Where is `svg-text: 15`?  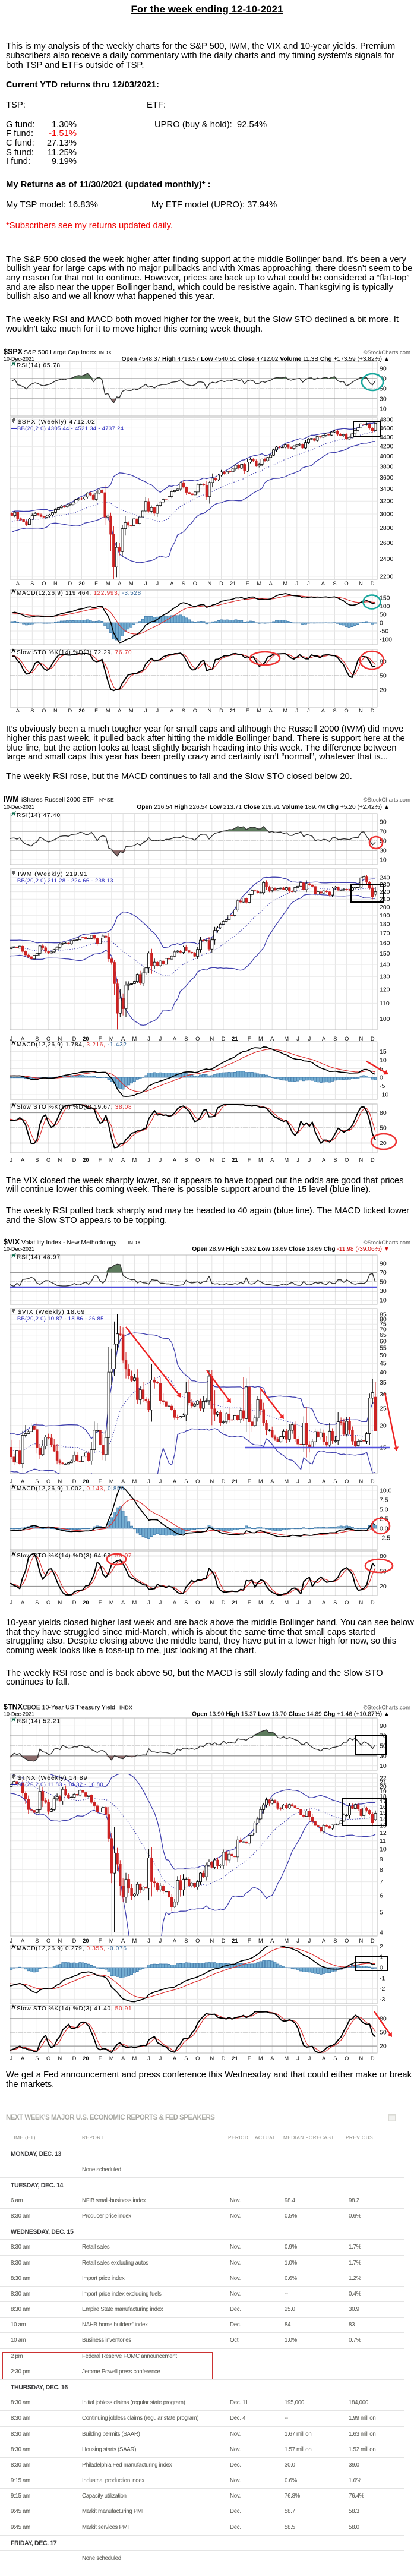
svg-text: 15 is located at coordinates (383, 1051).